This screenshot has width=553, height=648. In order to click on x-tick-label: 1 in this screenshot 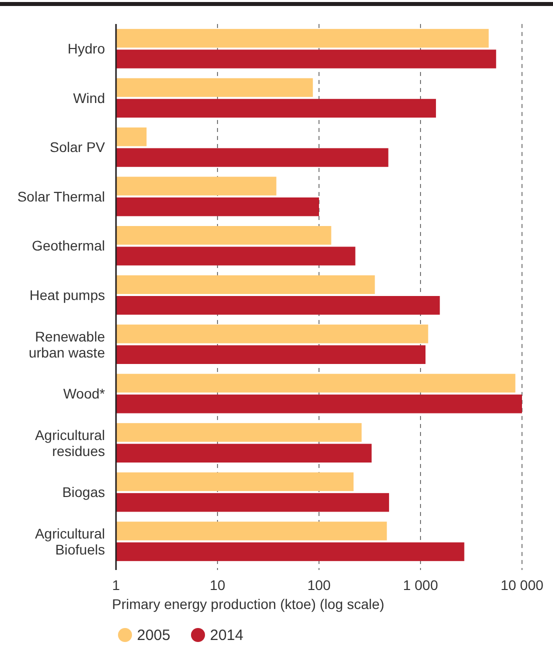, I will do `click(116, 585)`.